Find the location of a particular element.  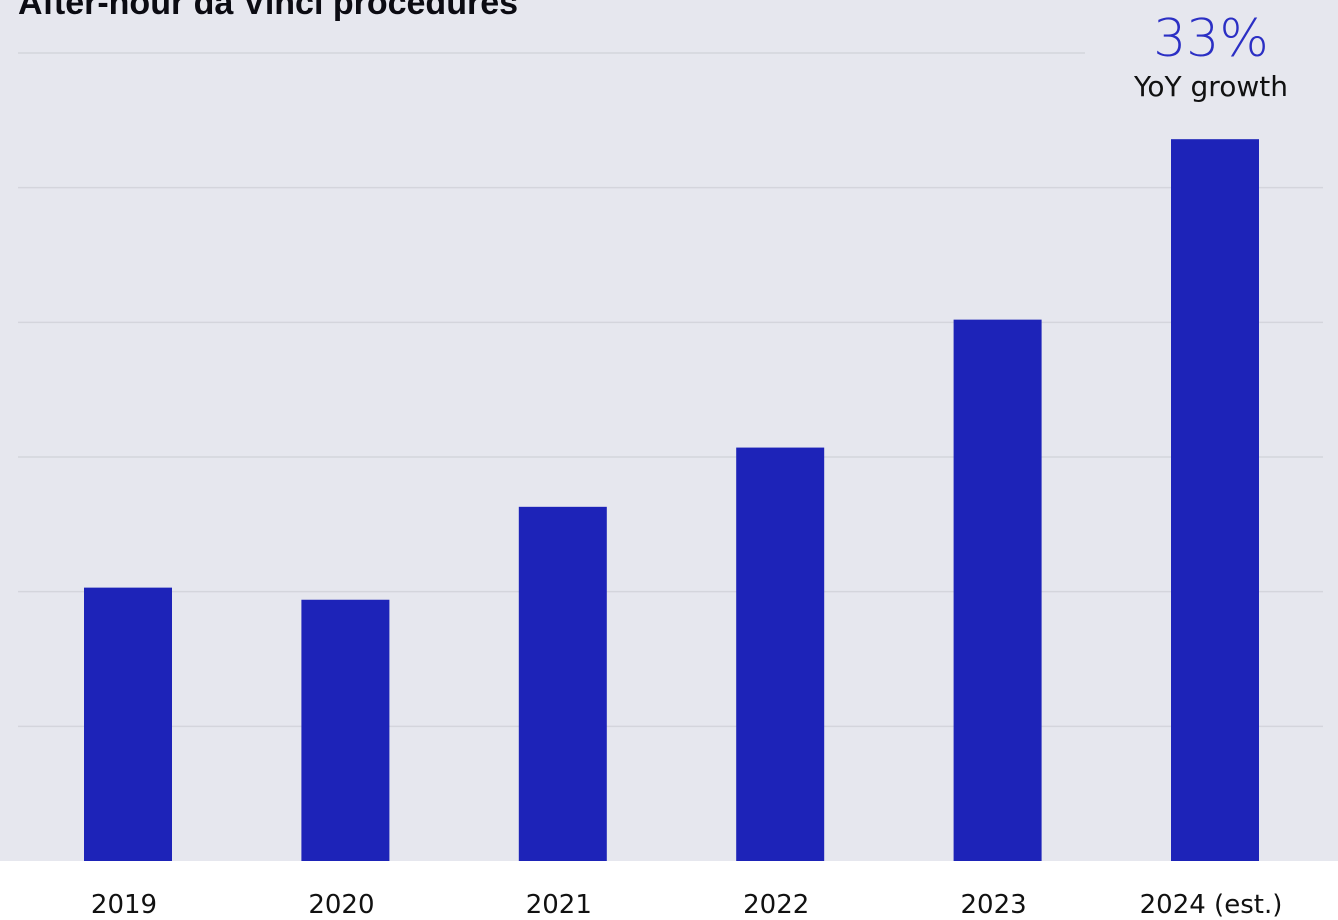

bar-2020 is located at coordinates (345, 730).